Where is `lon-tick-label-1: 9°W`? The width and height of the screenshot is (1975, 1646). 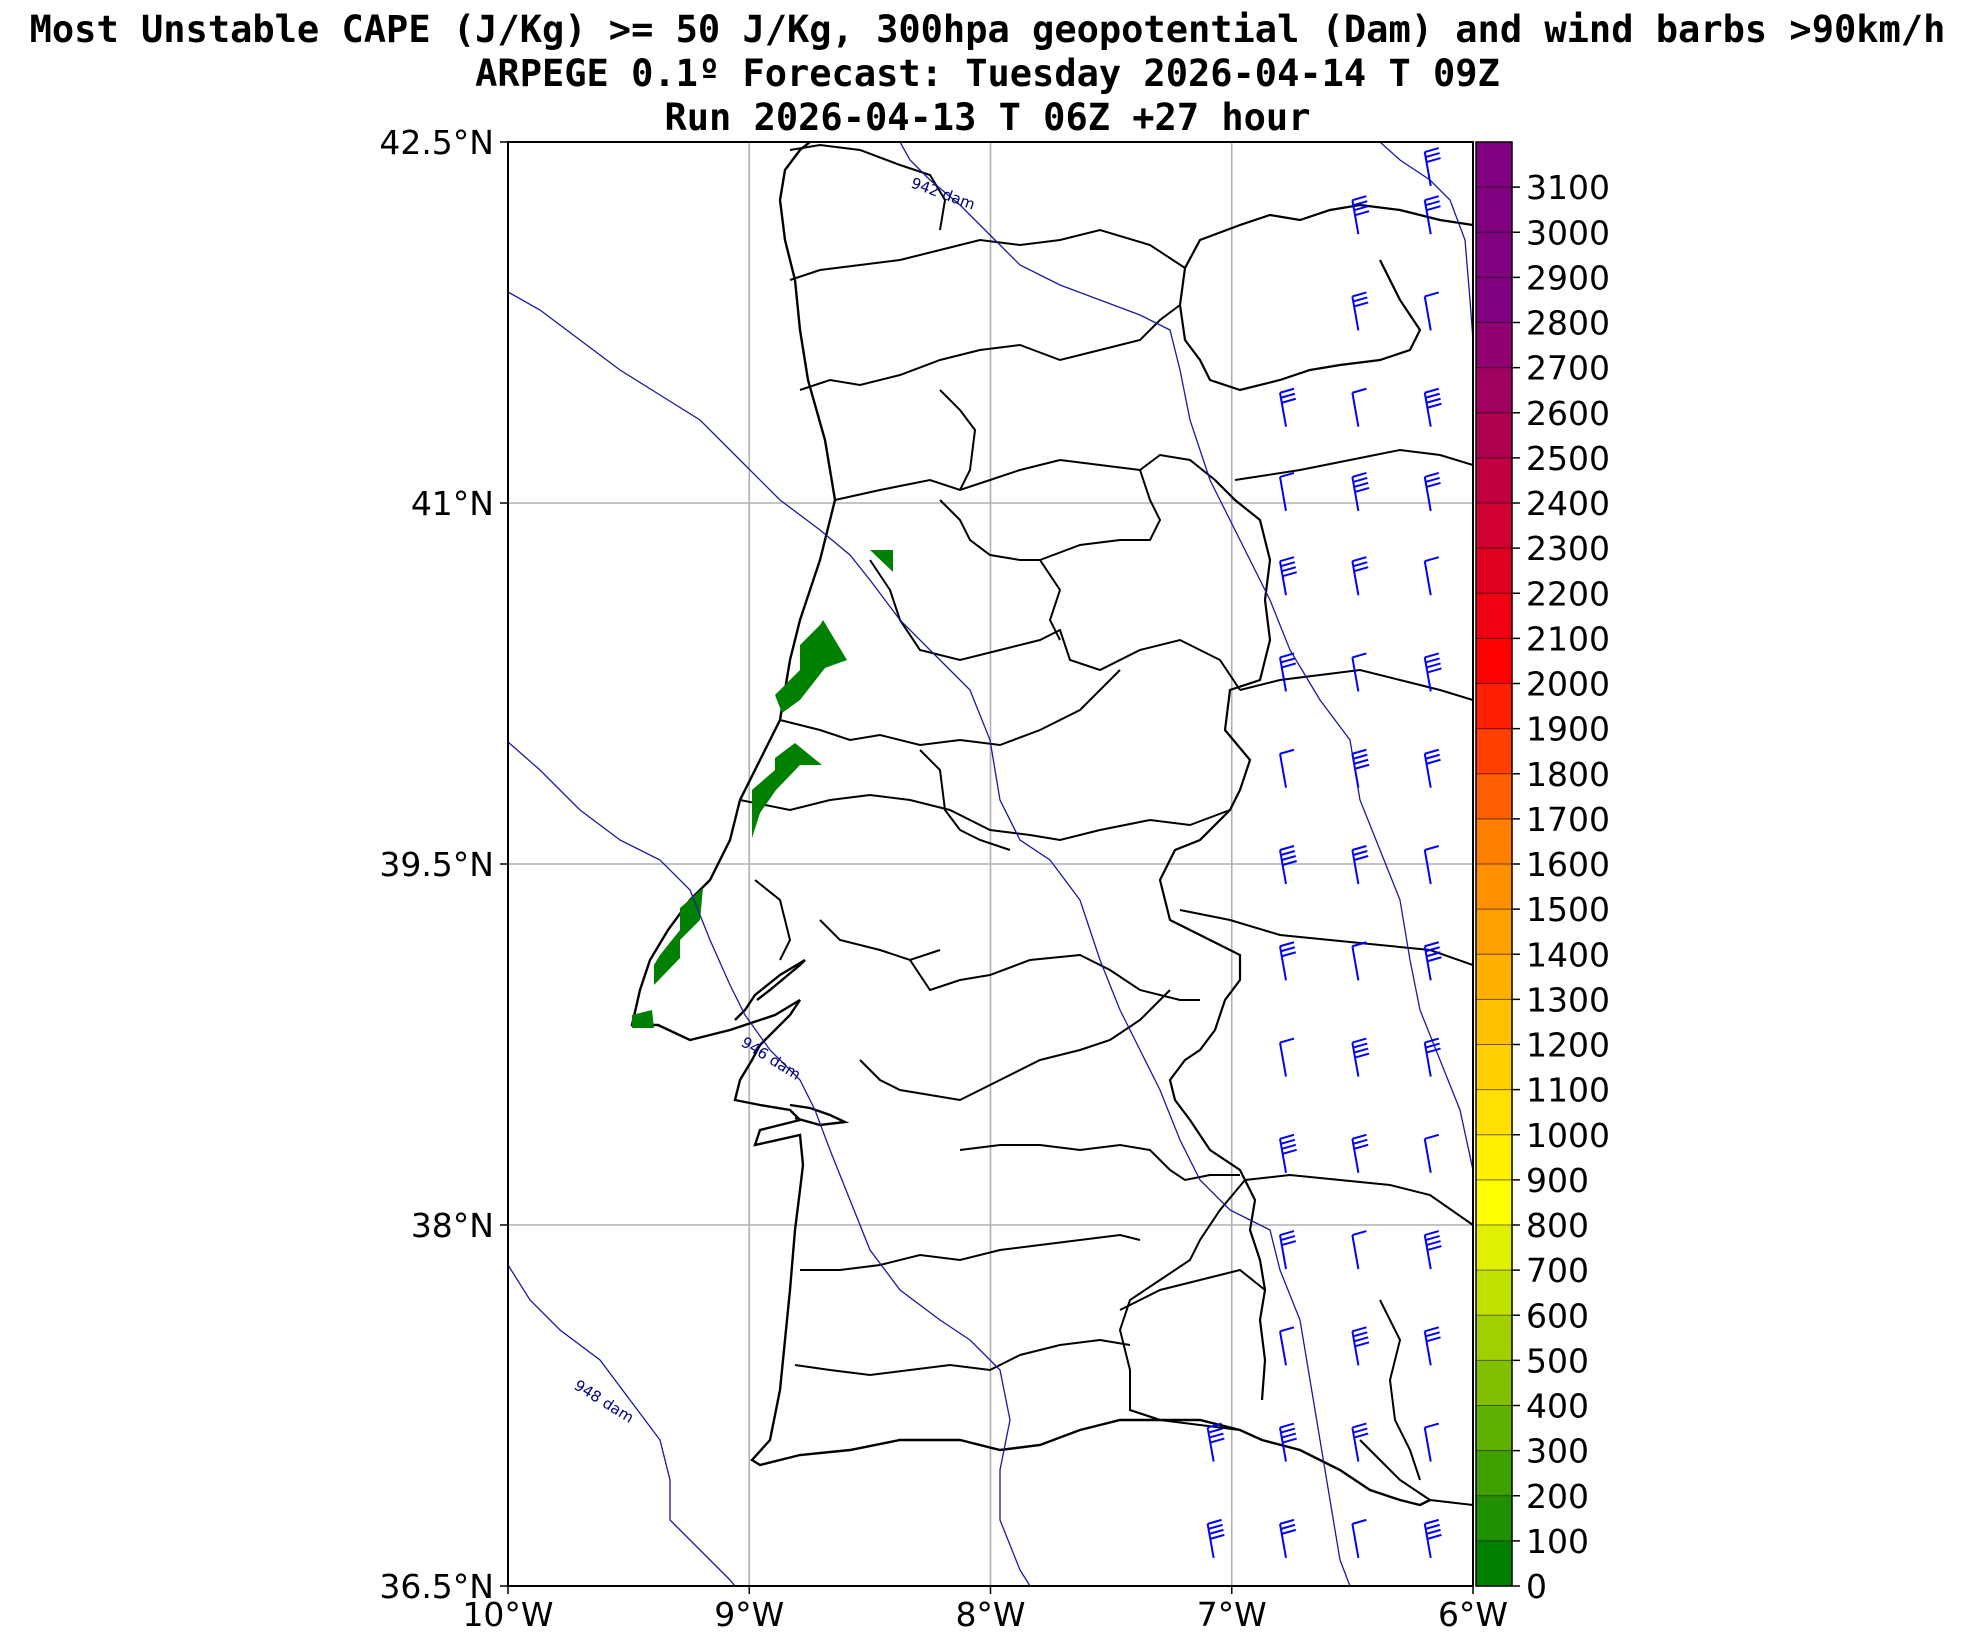 lon-tick-label-1: 9°W is located at coordinates (749, 1614).